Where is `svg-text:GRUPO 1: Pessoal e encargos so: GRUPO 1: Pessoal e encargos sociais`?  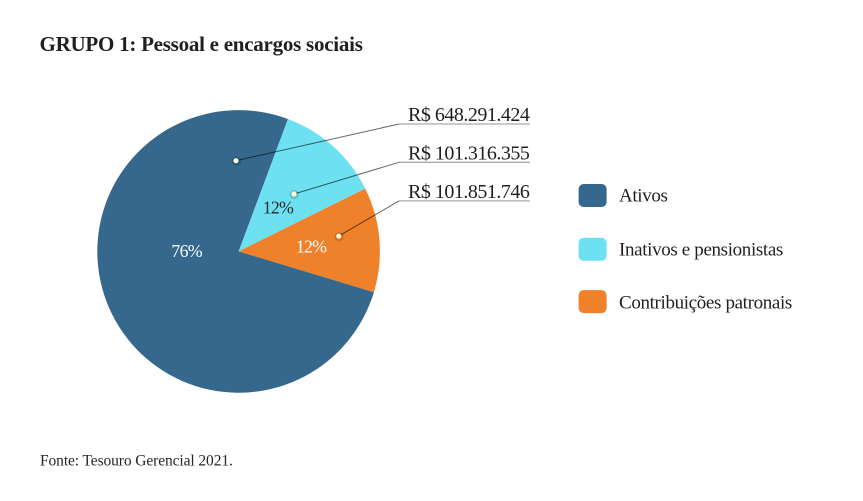 svg-text:GRUPO 1: Pessoal e encargos so: GRUPO 1: Pessoal e encargos sociais is located at coordinates (201, 44).